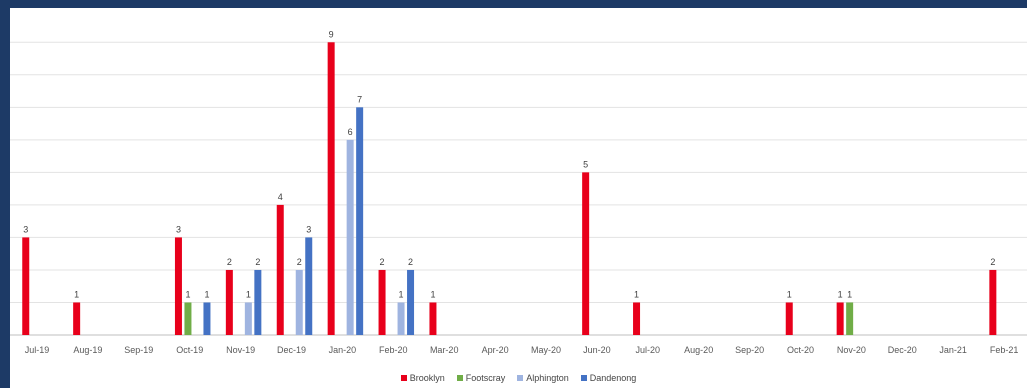  Describe the element at coordinates (1004, 350) in the screenshot. I see `x-tick-label: Feb-21` at that location.